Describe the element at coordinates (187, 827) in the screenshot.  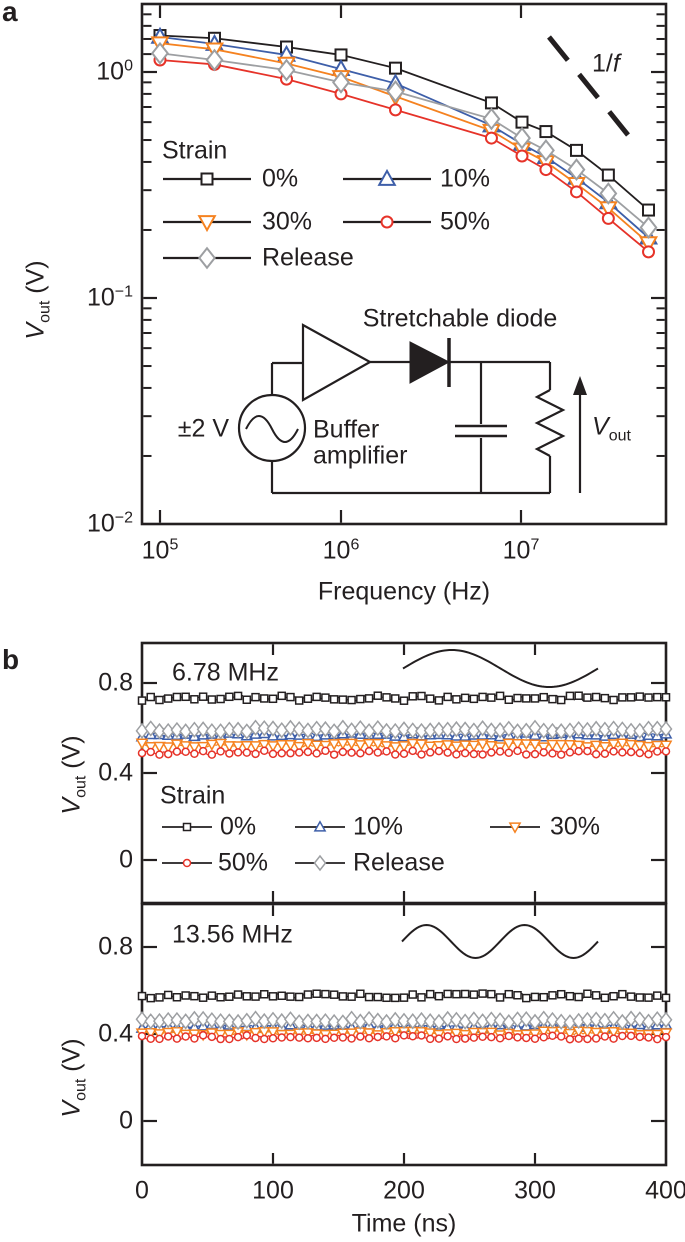
I see `panel-b-legend-marker-0%` at that location.